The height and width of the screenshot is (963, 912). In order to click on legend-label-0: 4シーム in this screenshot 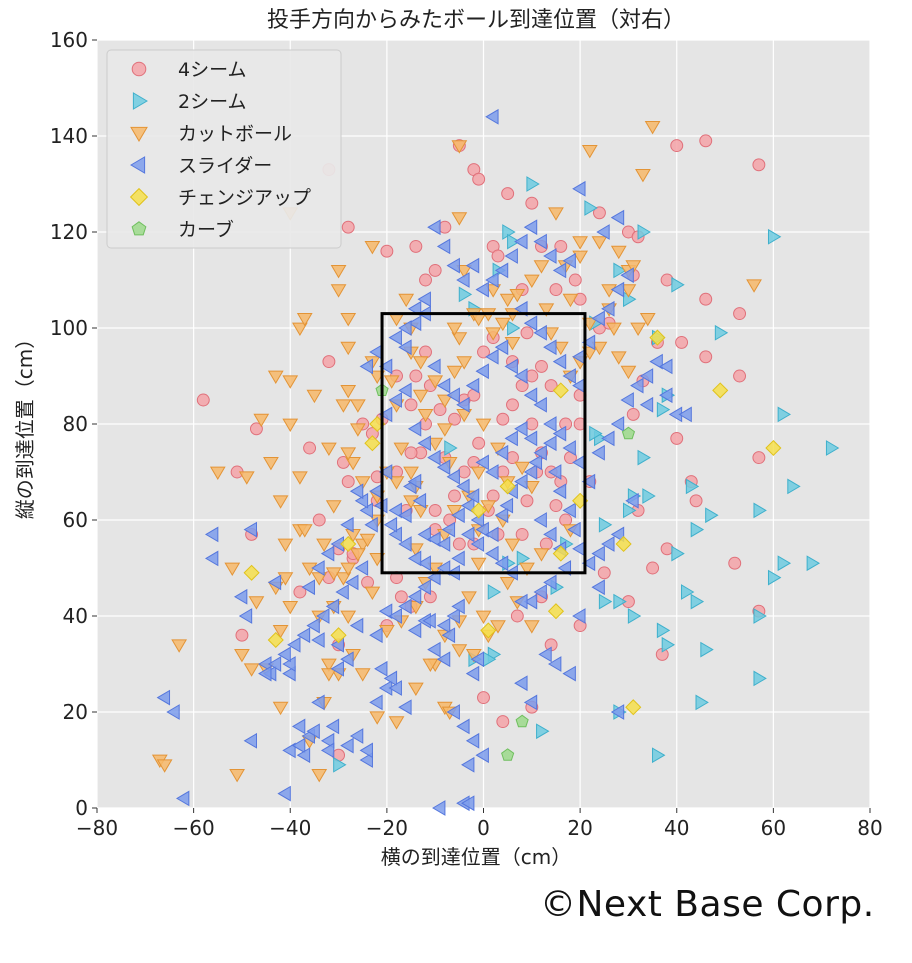, I will do `click(212, 70)`.